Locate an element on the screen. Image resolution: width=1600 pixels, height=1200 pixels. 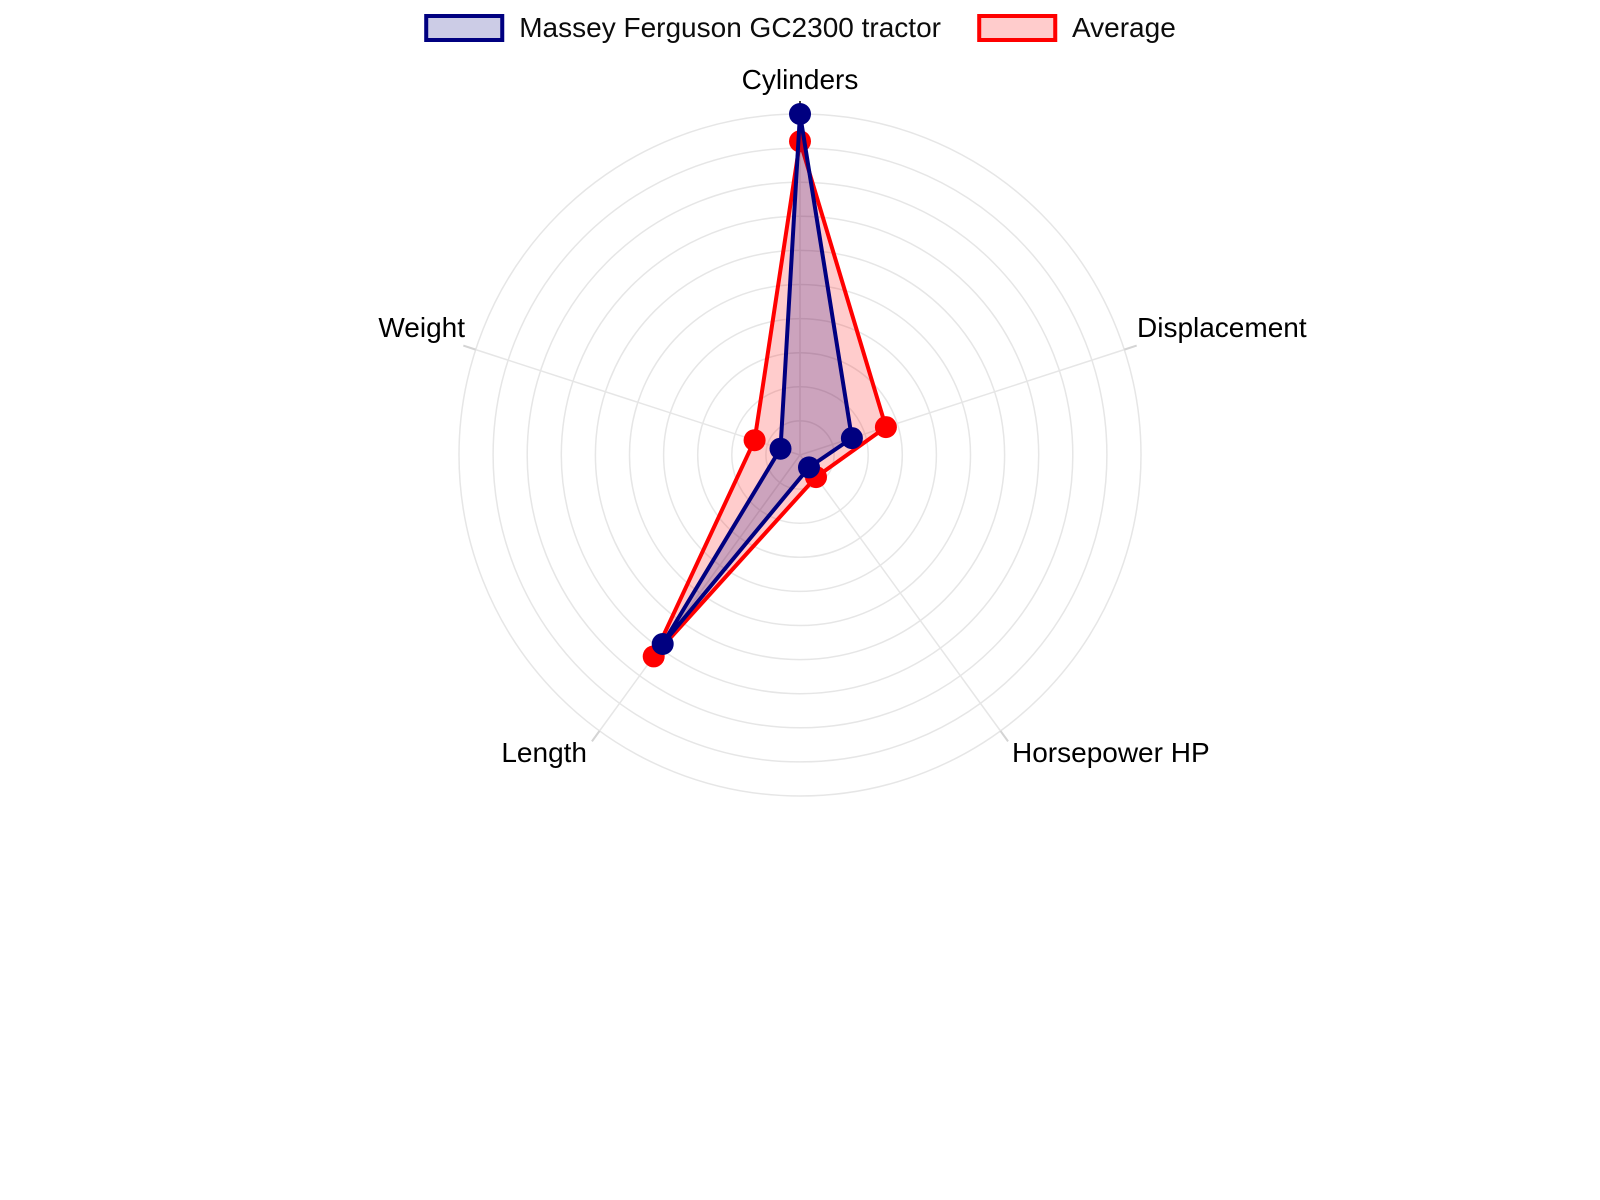
axis-label-weight: Weight is located at coordinates (421, 327).